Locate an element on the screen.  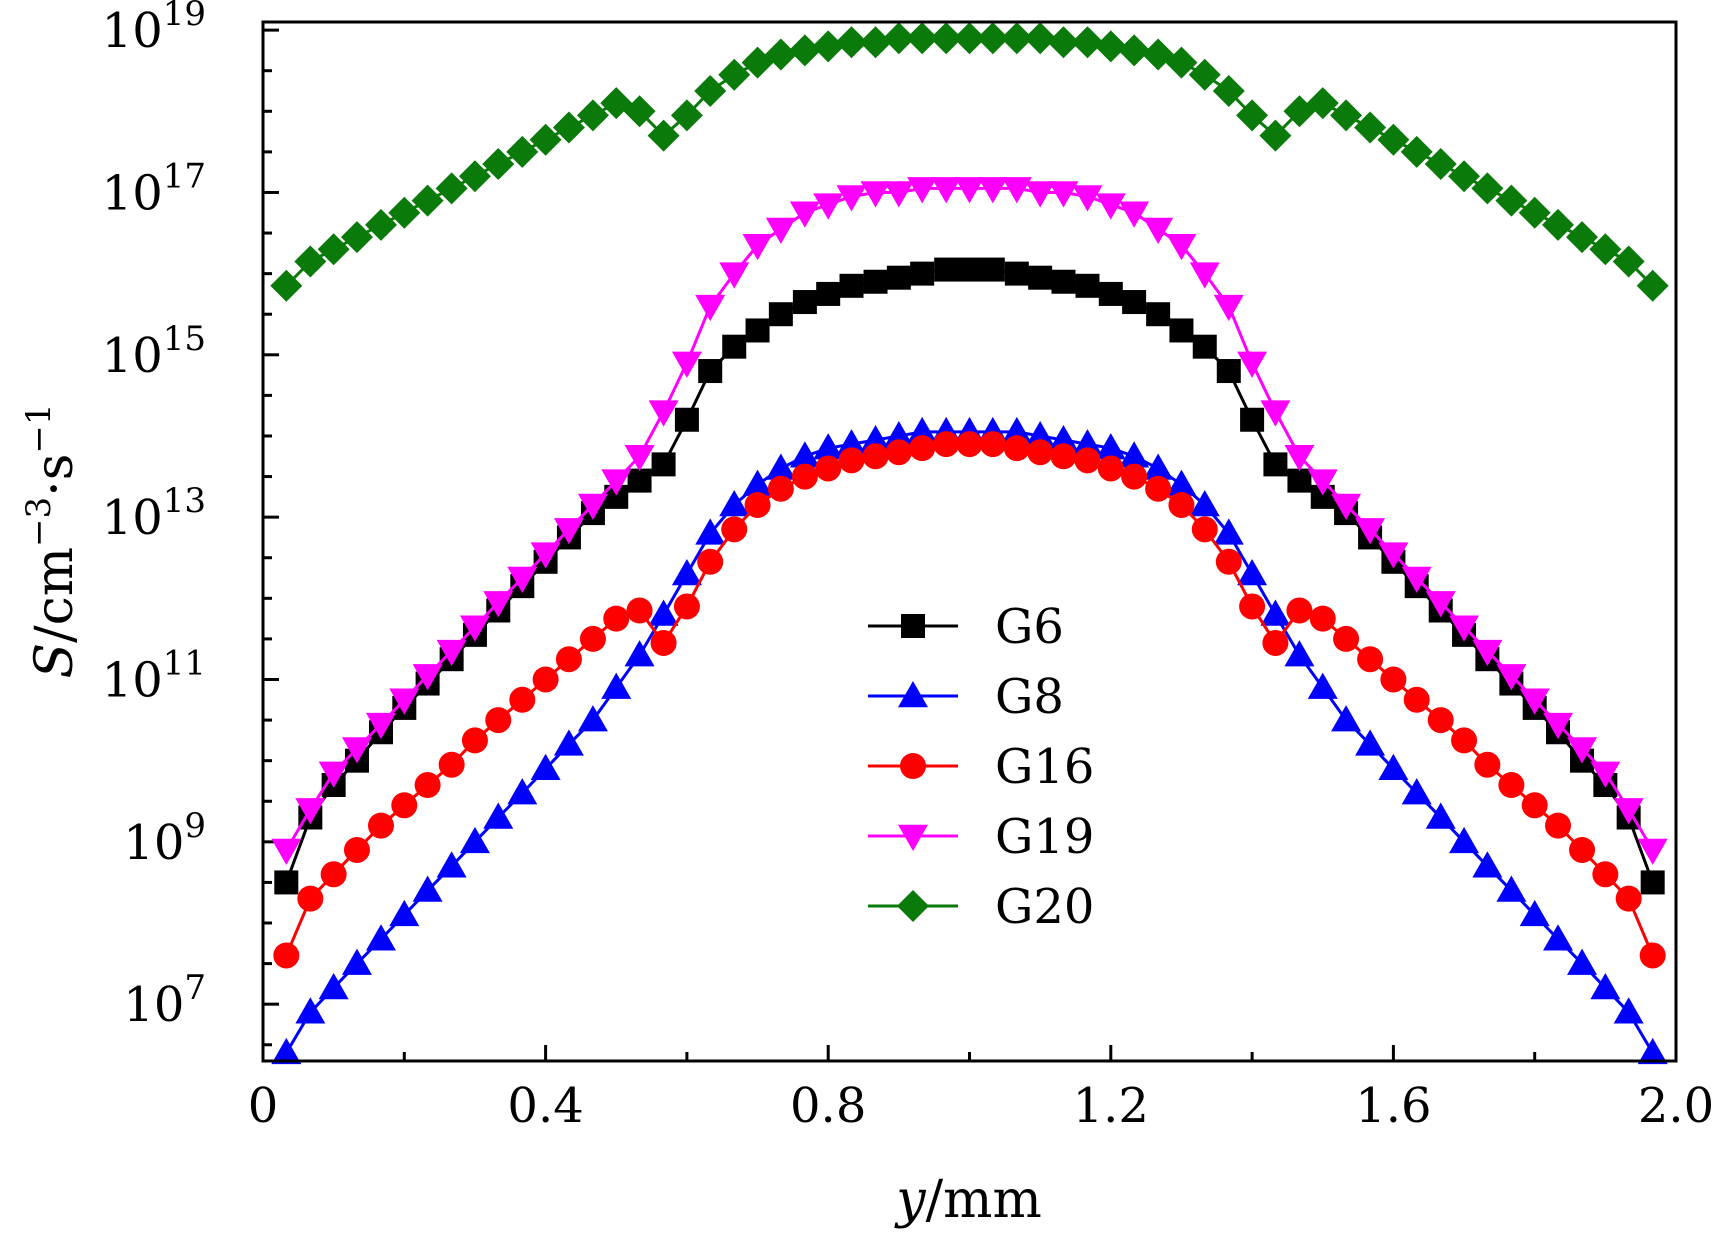
x-axis-title-var: y is located at coordinates (910, 1200).